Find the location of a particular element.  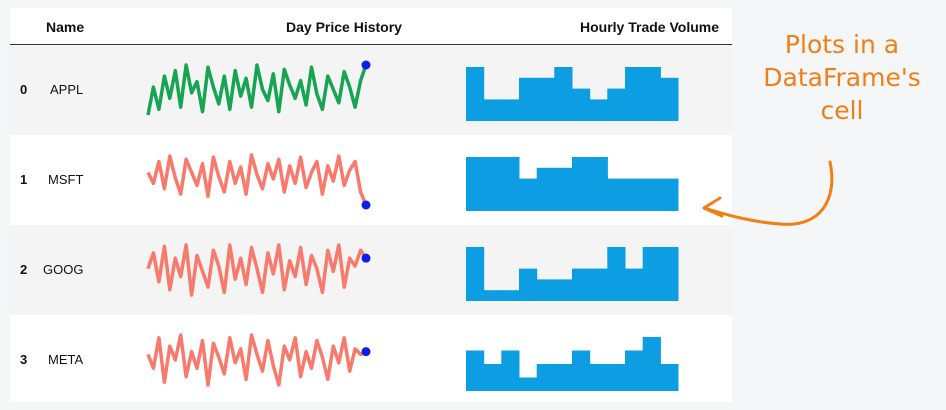

column-header-hourly-trade-volume: Hourly Trade Volume is located at coordinates (649, 27).